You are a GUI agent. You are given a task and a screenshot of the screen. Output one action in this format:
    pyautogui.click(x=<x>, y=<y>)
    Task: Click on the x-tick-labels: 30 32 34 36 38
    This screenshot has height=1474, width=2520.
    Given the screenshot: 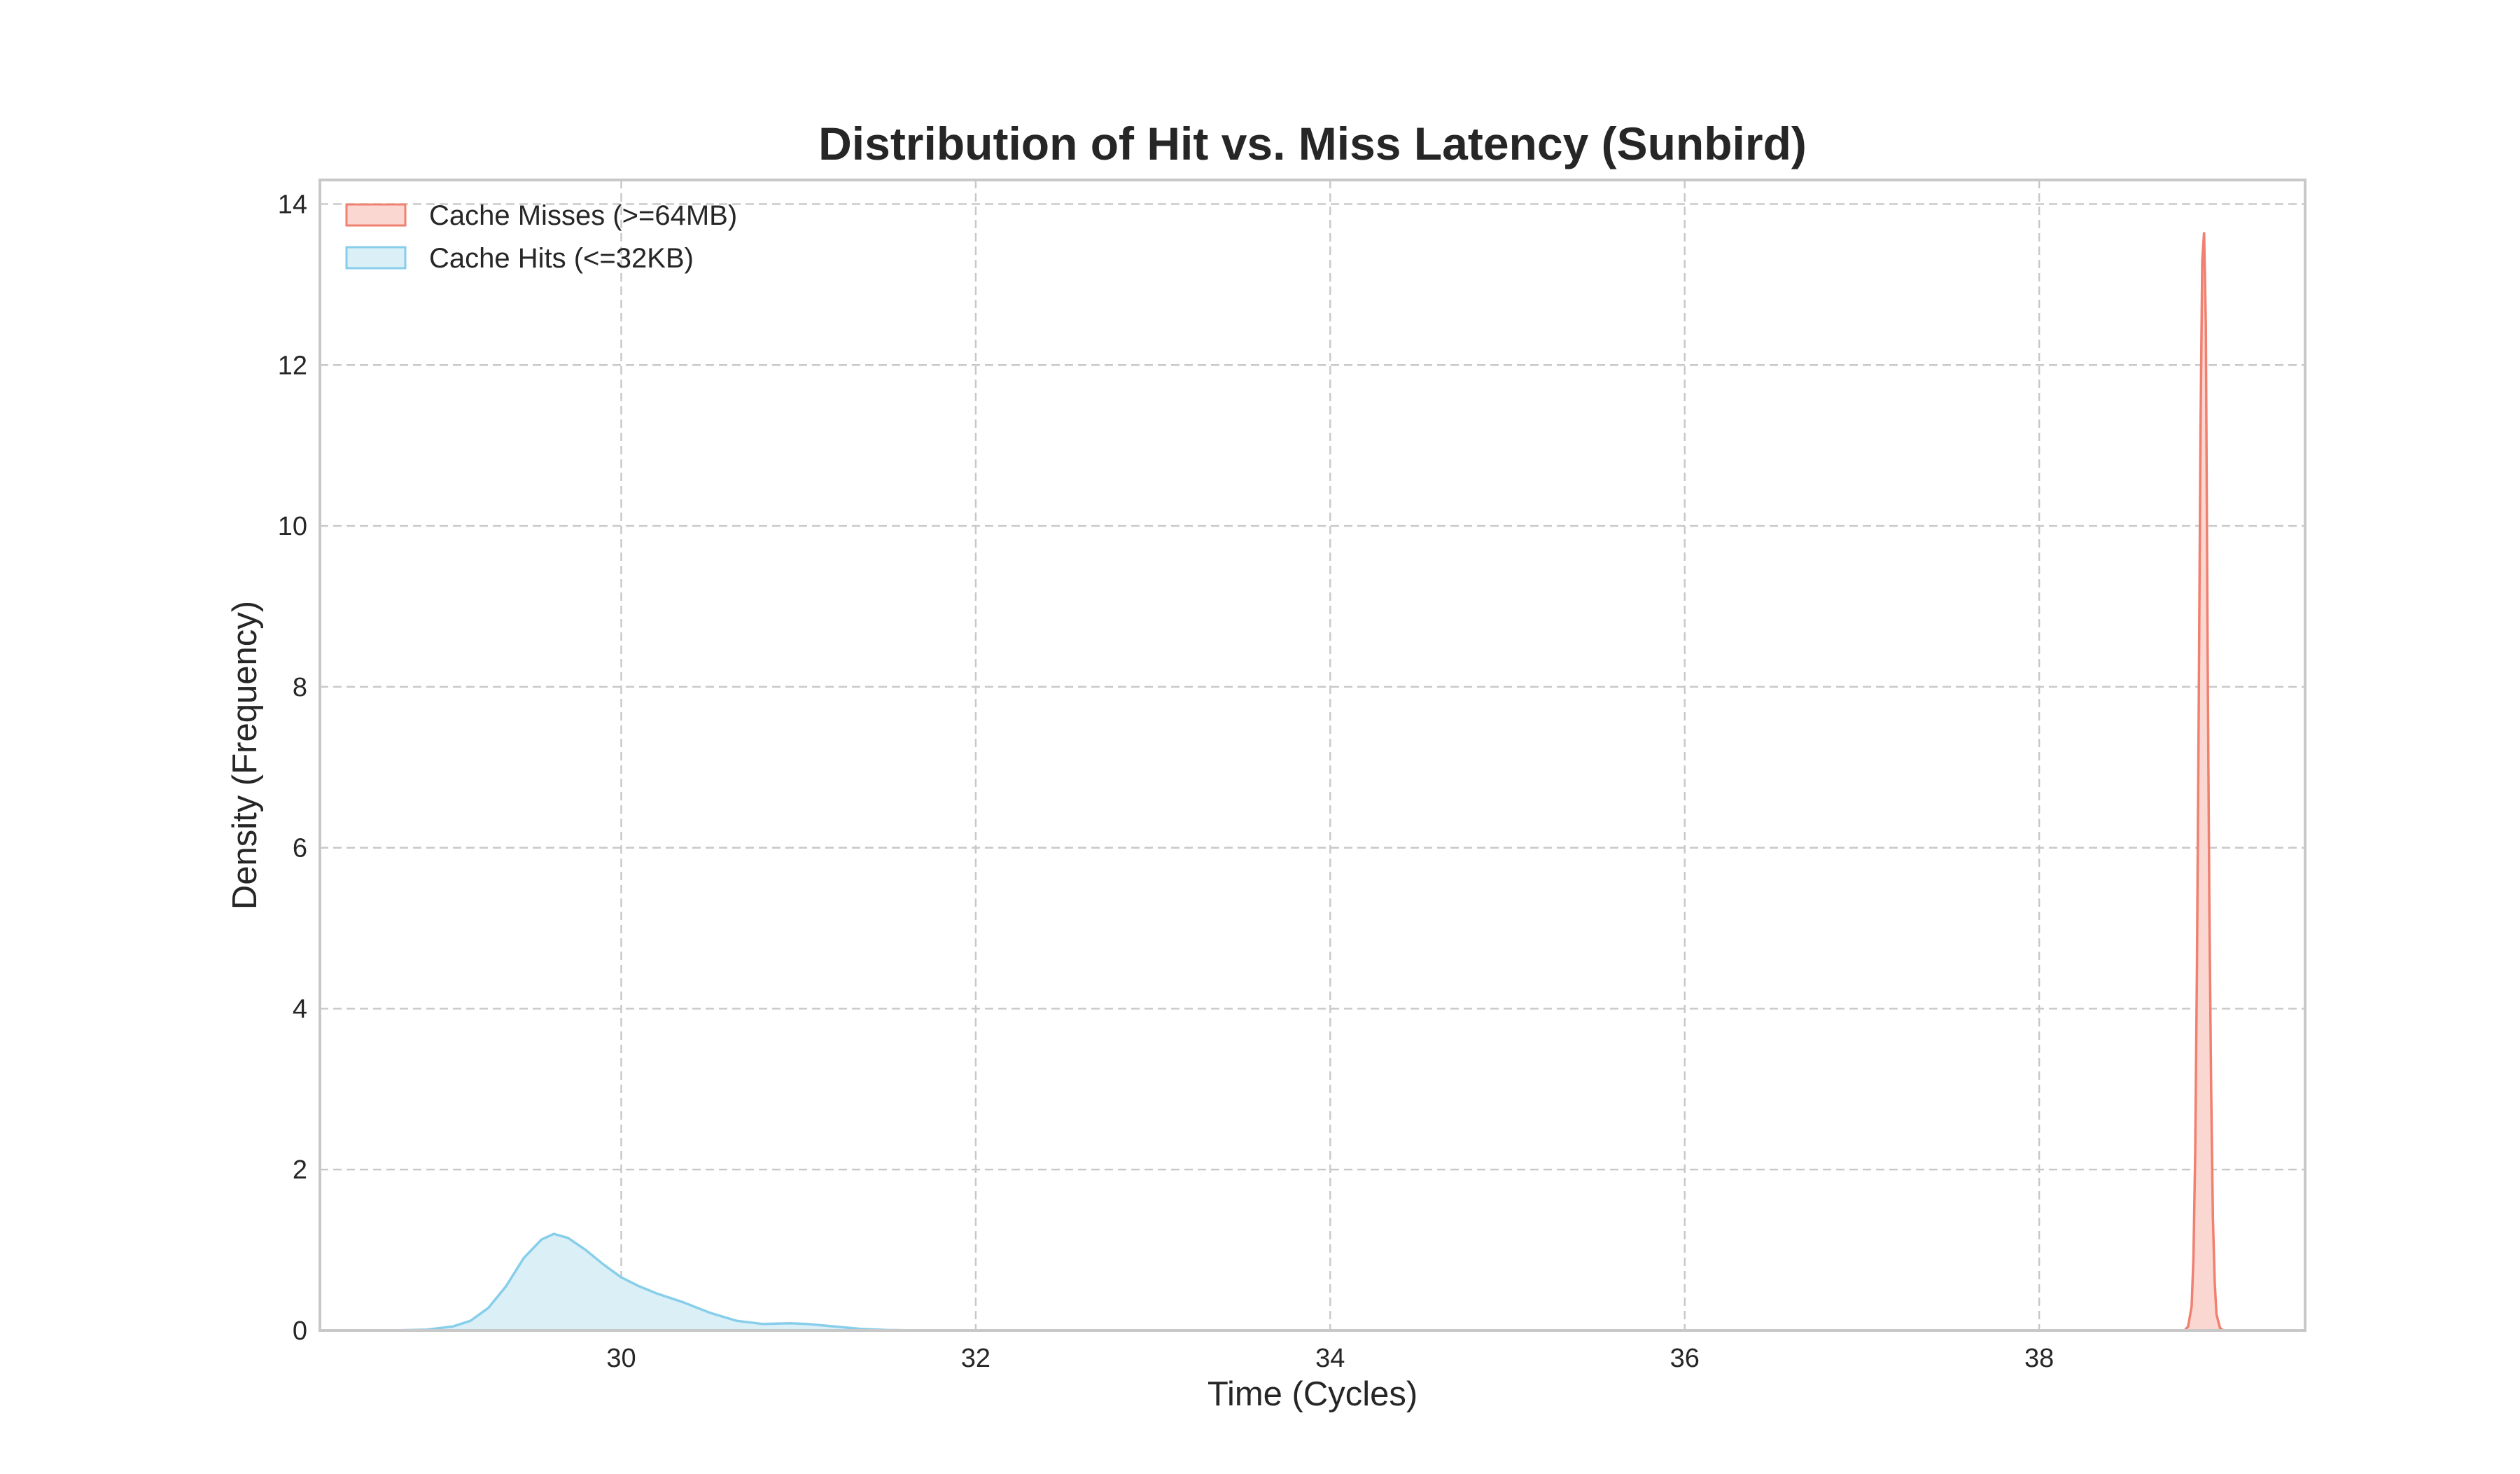 What is the action you would take?
    pyautogui.click(x=1330, y=1358)
    